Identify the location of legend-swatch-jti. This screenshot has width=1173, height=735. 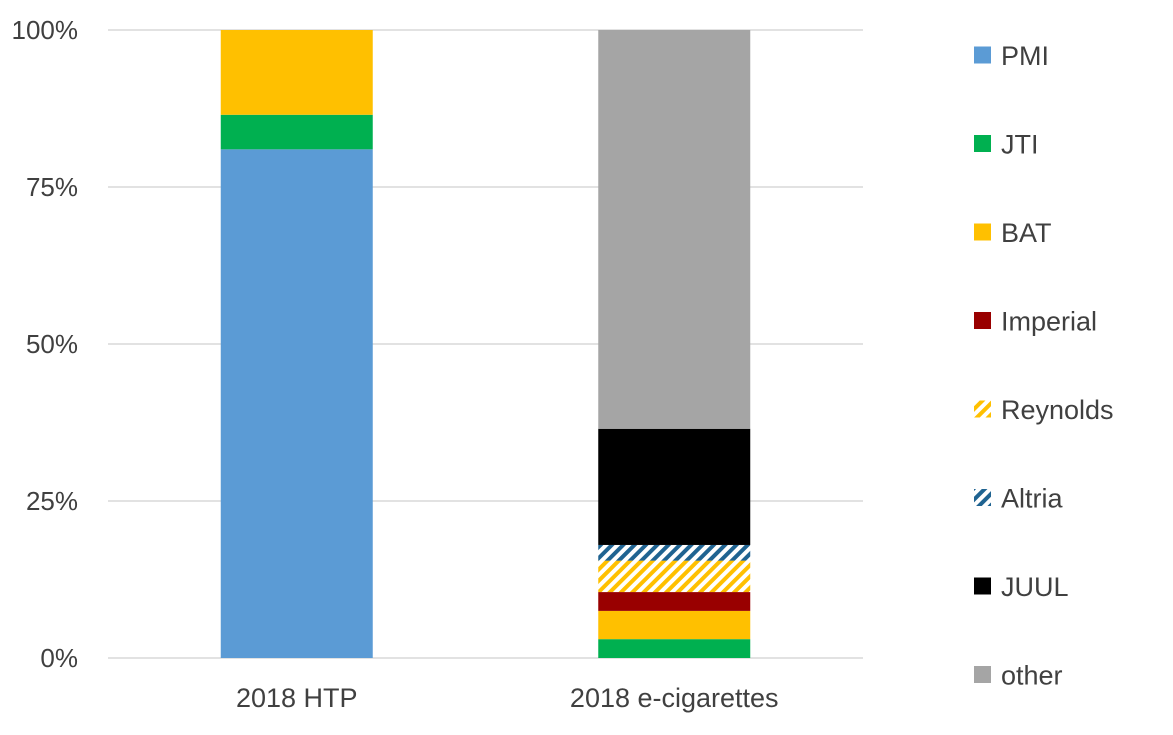
(982, 143).